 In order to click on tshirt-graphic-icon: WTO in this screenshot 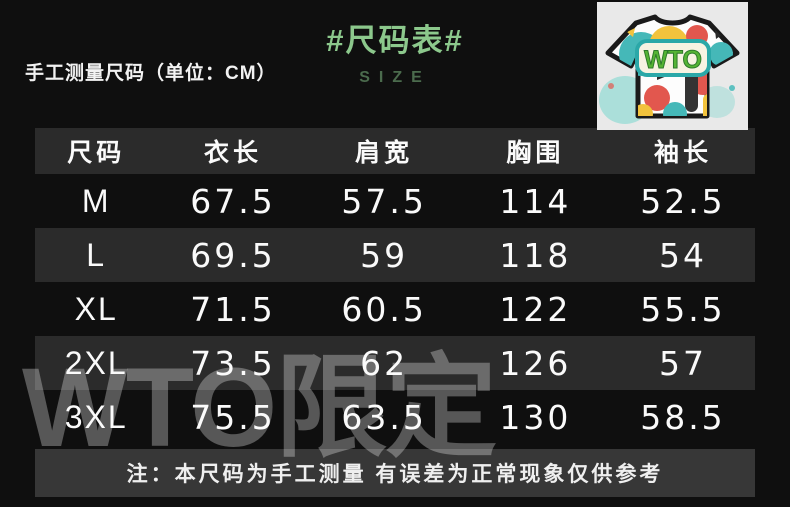, I will do `click(669, 69)`.